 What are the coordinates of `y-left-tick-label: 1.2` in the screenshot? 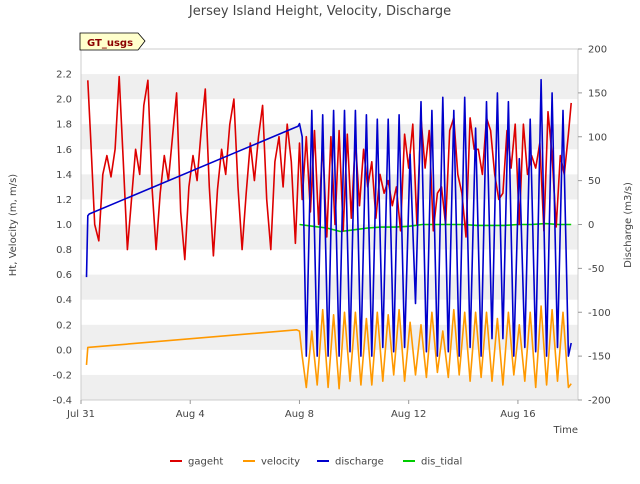 It's located at (64, 200).